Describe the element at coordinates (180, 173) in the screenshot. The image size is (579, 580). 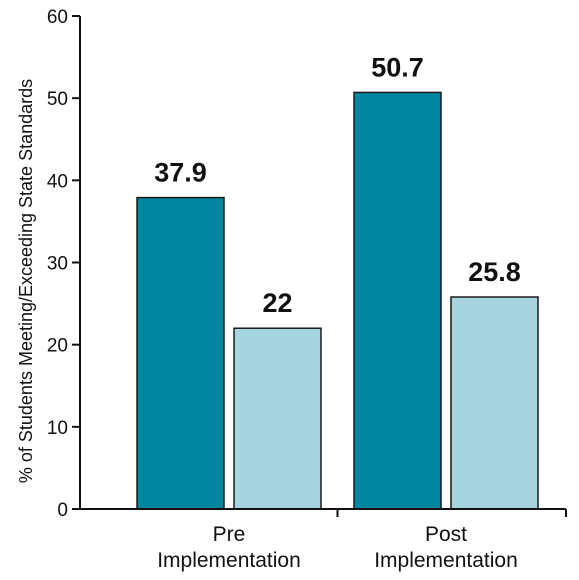
I see `data-label-0-0: 37.9` at that location.